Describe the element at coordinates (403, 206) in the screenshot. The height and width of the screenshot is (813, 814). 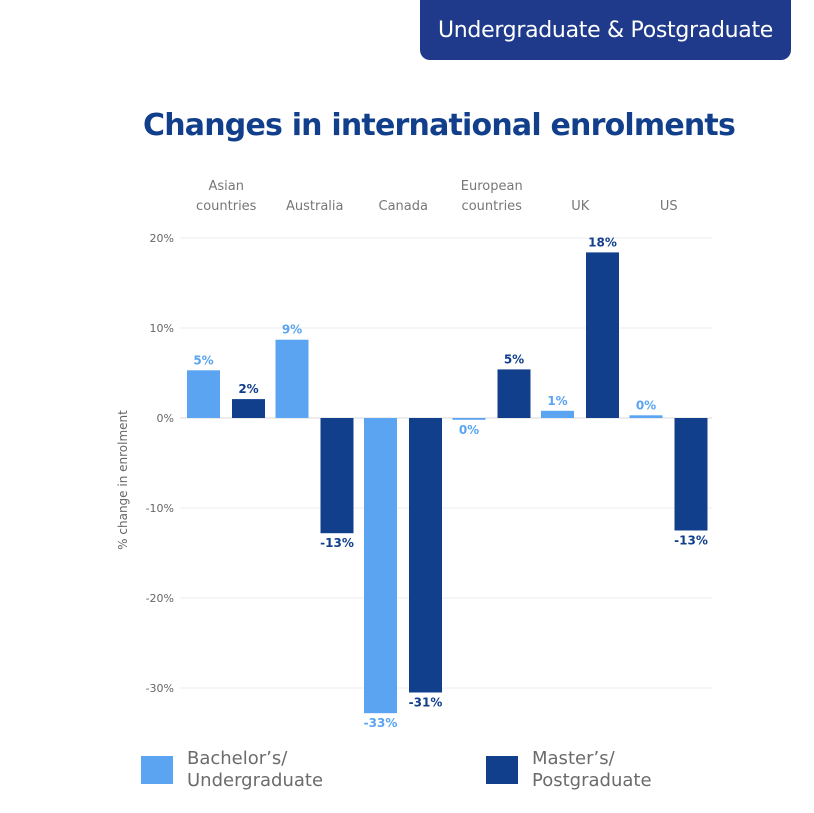
I see `category-label: Canada` at that location.